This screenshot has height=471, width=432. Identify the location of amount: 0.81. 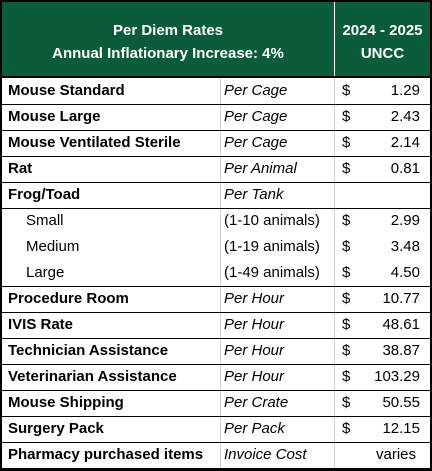
(405, 168).